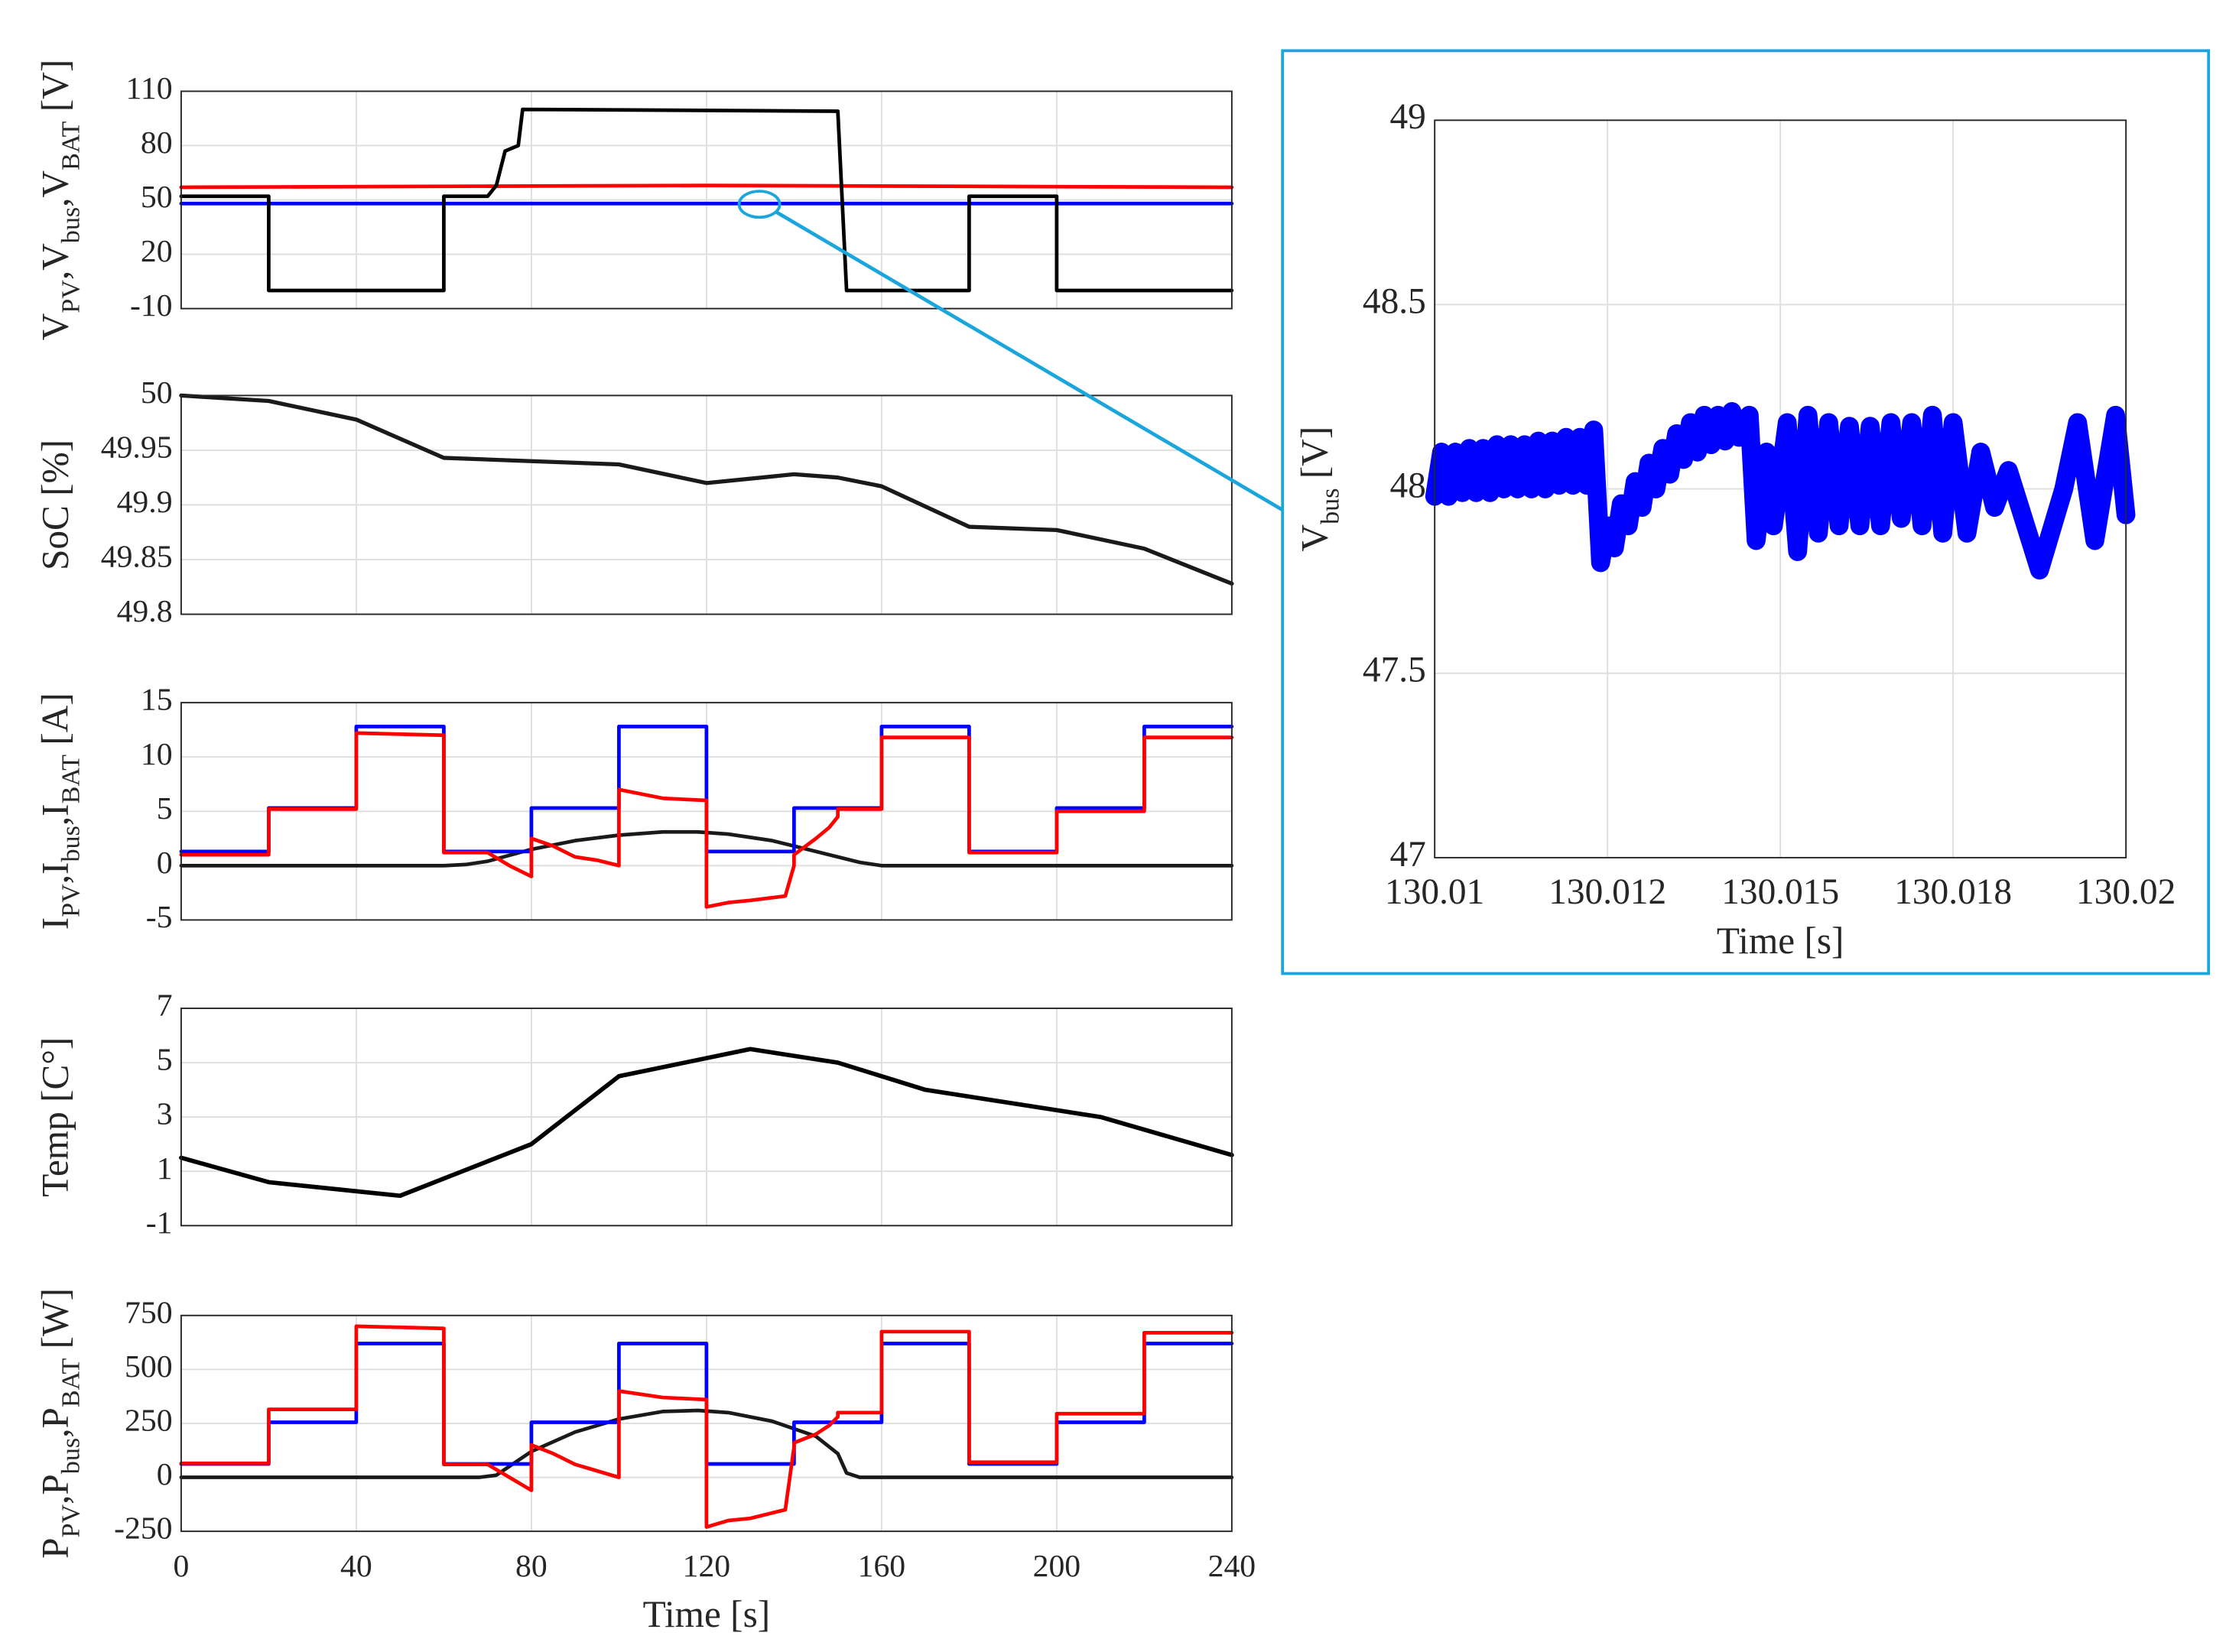 The width and height of the screenshot is (2239, 1652). What do you see at coordinates (55, 1323) in the screenshot?
I see `y-label-text: [W]` at bounding box center [55, 1323].